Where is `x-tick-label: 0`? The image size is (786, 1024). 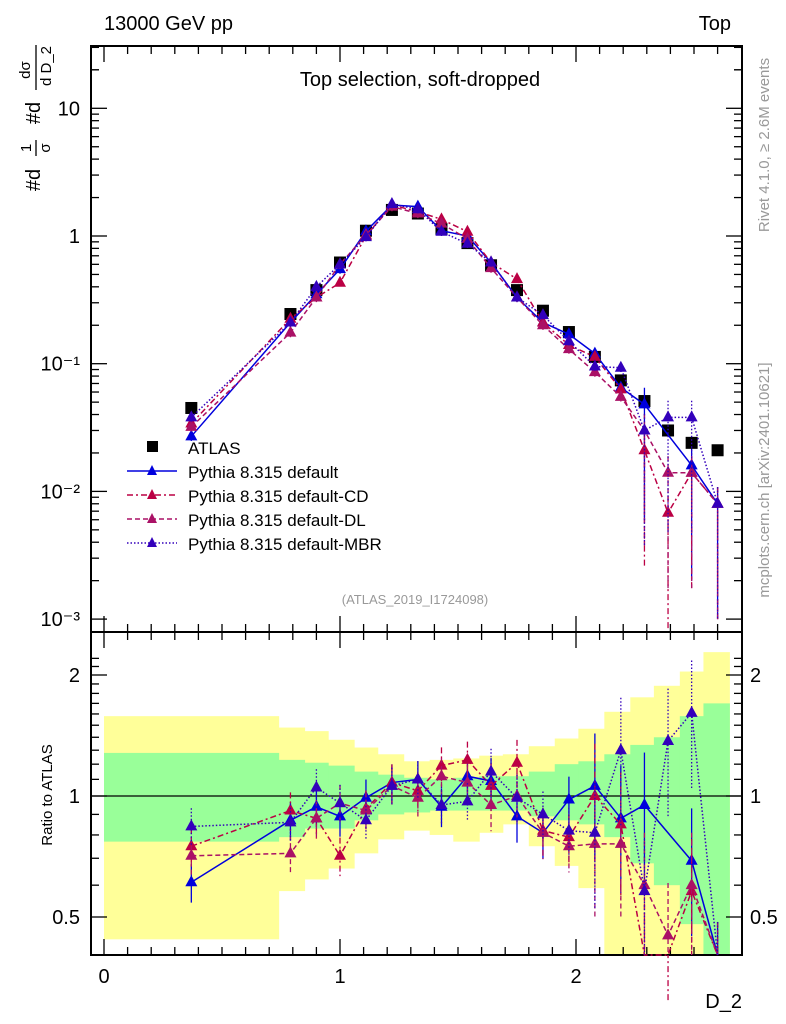
x-tick-label: 0 is located at coordinates (103, 977).